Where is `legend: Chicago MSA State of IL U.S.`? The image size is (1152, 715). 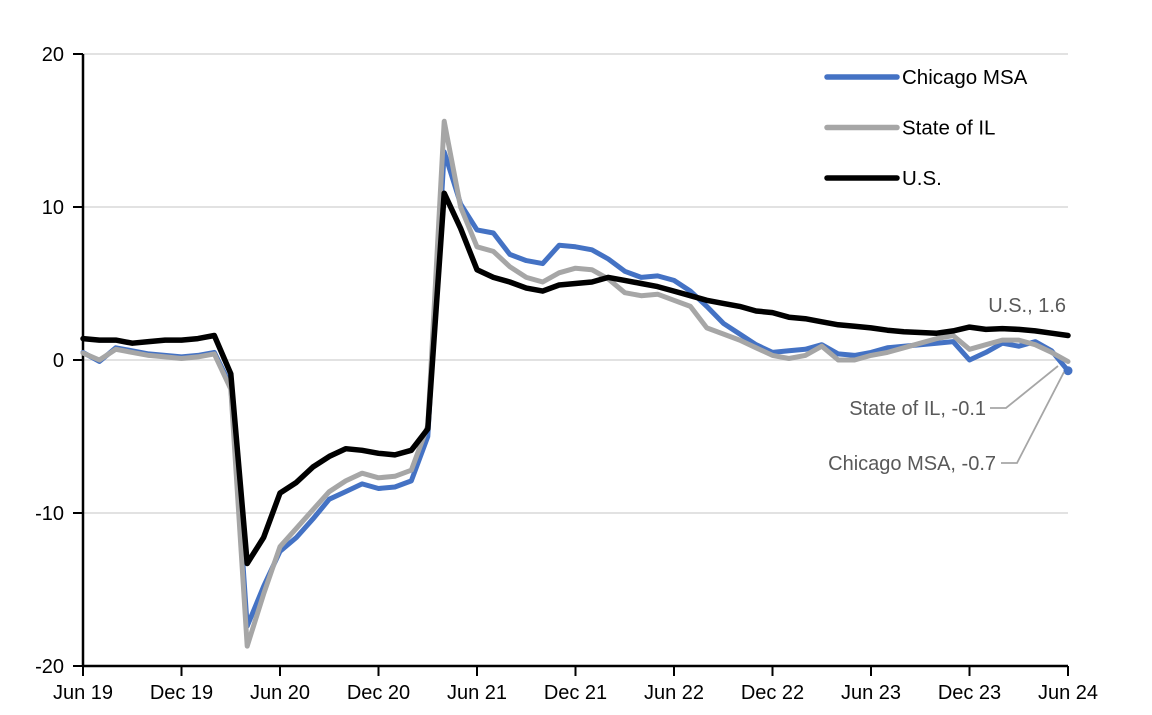 legend: Chicago MSA State of IL U.S. is located at coordinates (926, 128).